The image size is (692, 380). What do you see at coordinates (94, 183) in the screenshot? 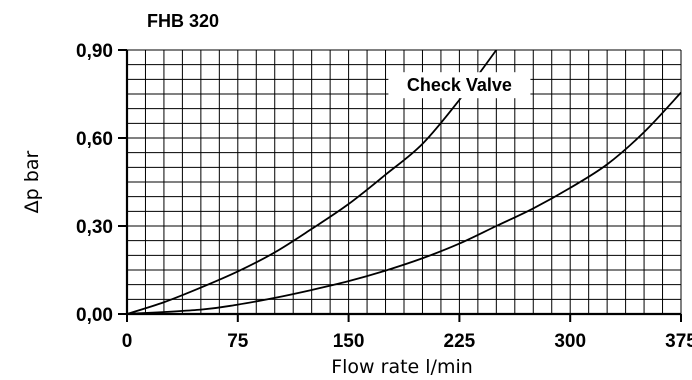
I see `y-tick-labels: 0,00 0,30 0,60 0,90` at bounding box center [94, 183].